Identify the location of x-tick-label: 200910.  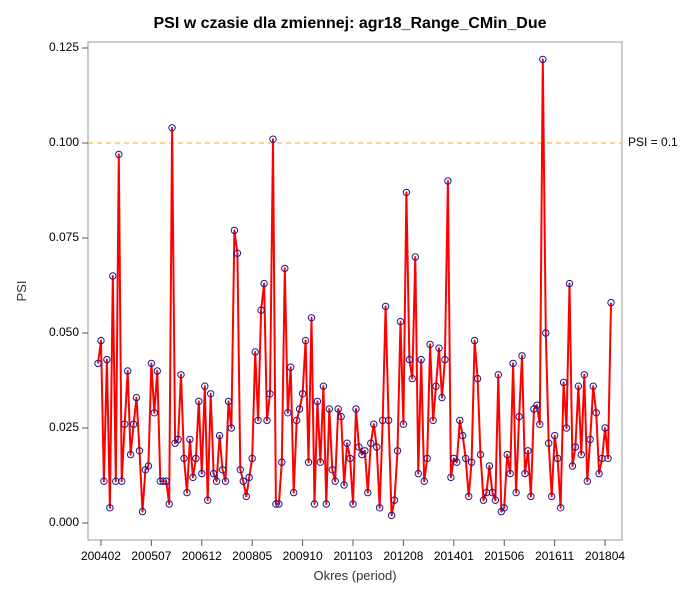
(303, 556).